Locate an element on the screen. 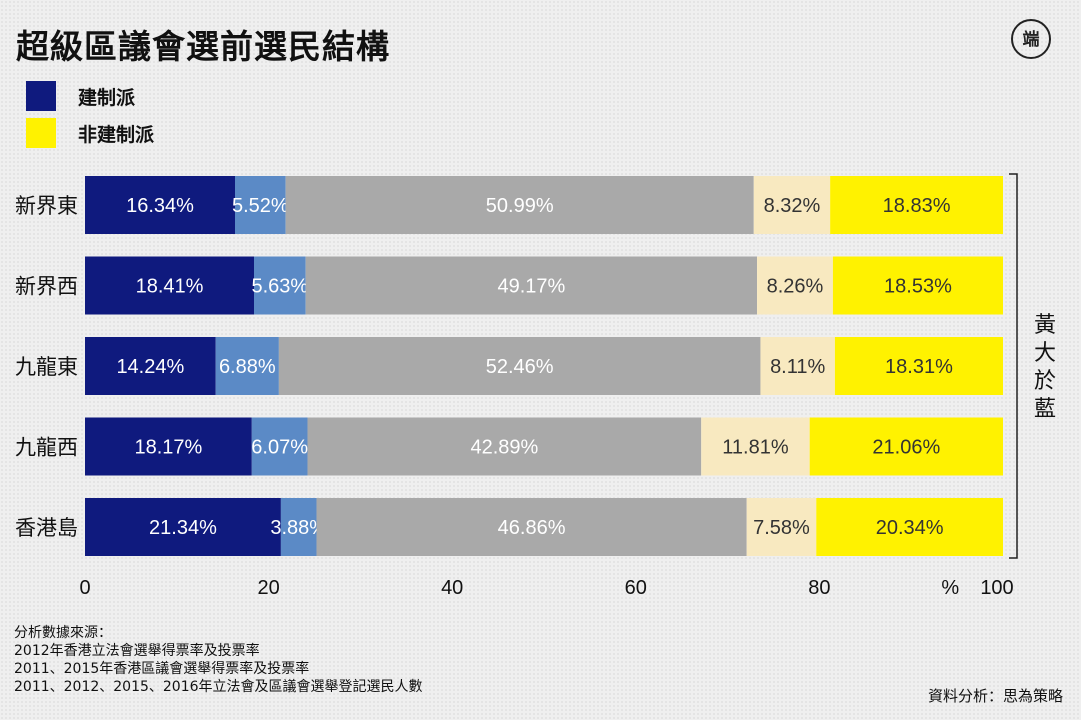 The height and width of the screenshot is (720, 1081). x-tick-label: 0 is located at coordinates (84, 588).